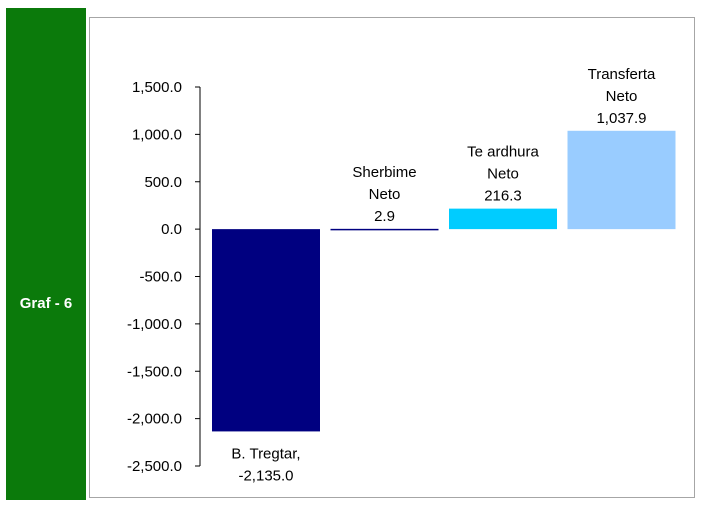 Image resolution: width=704 pixels, height=506 pixels. Describe the element at coordinates (163, 182) in the screenshot. I see `y-tick-label: 500.0` at that location.